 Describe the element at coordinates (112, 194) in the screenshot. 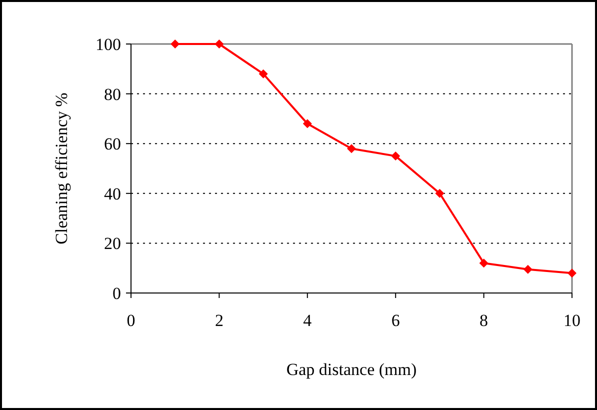

I see `y-tick-label: 40` at that location.